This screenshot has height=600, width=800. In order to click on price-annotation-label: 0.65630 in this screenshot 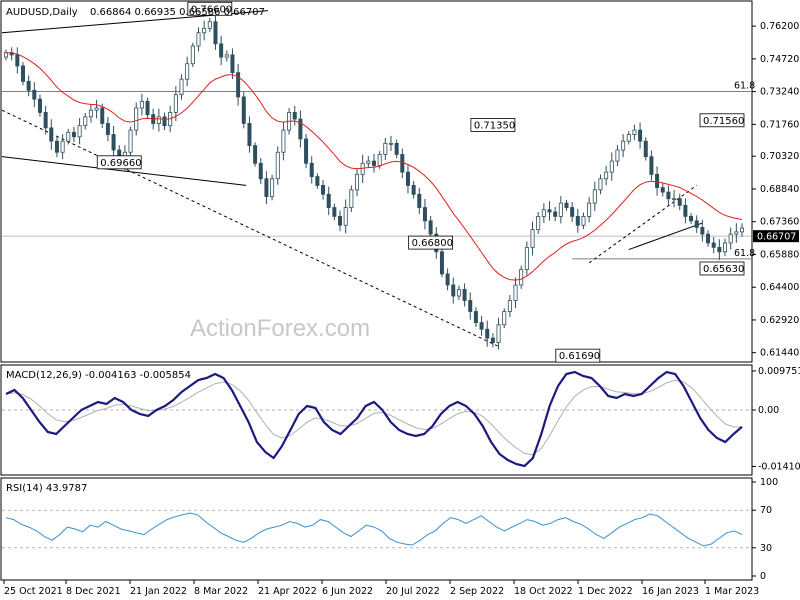, I will do `click(723, 269)`.